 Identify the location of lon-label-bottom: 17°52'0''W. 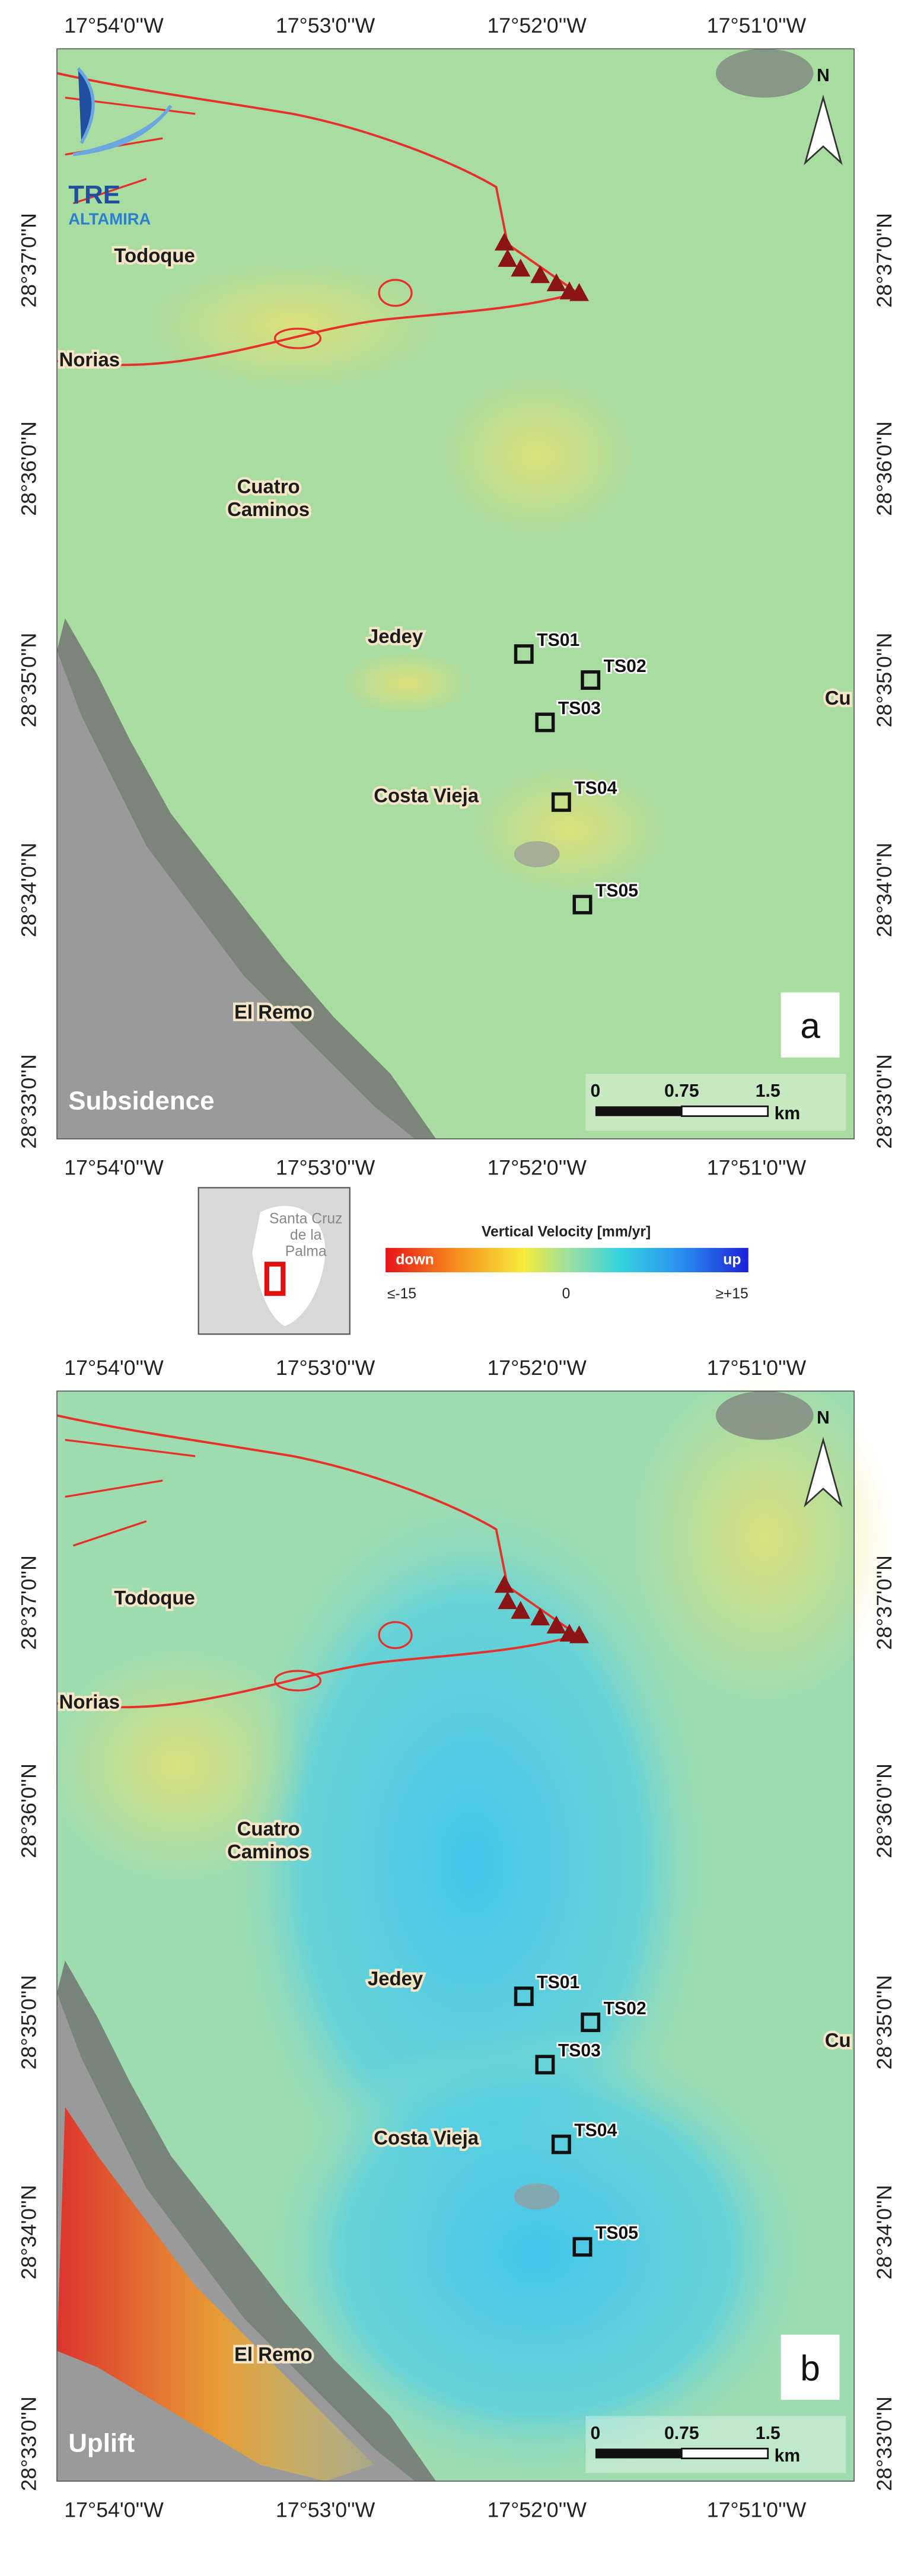
(537, 2509).